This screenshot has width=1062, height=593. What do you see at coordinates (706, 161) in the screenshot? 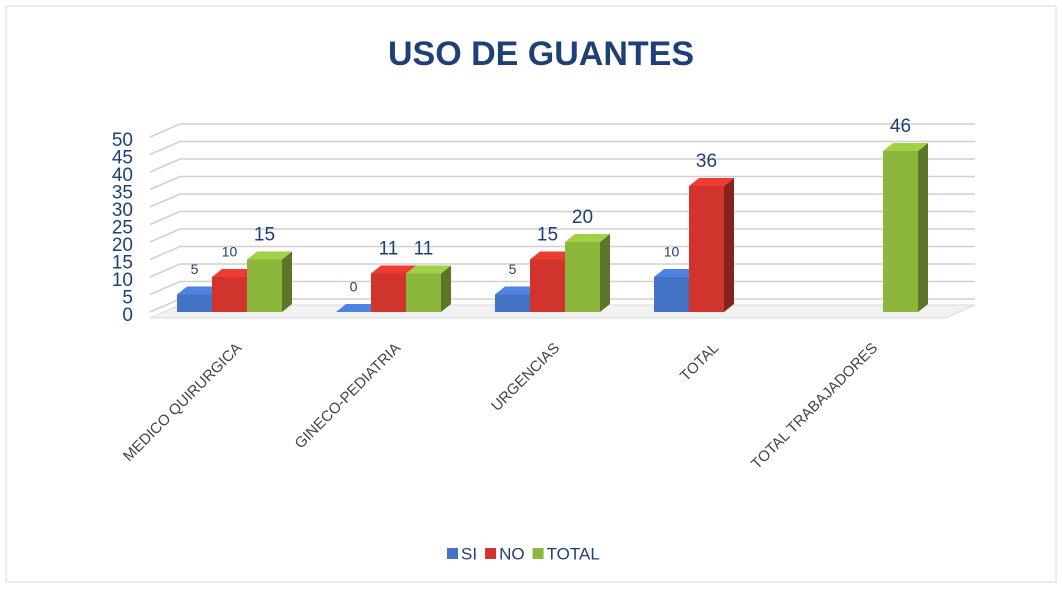
I see `data-label: 36` at bounding box center [706, 161].